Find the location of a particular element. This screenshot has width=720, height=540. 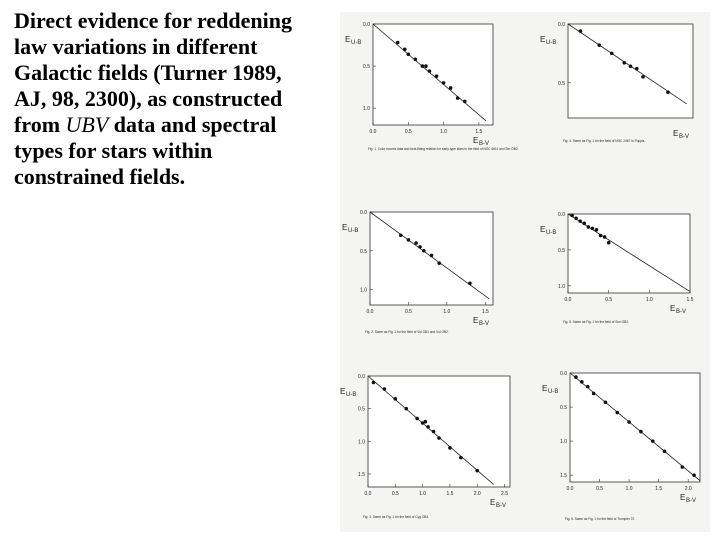

y-tick-label: 1.0 is located at coordinates (366, 109).